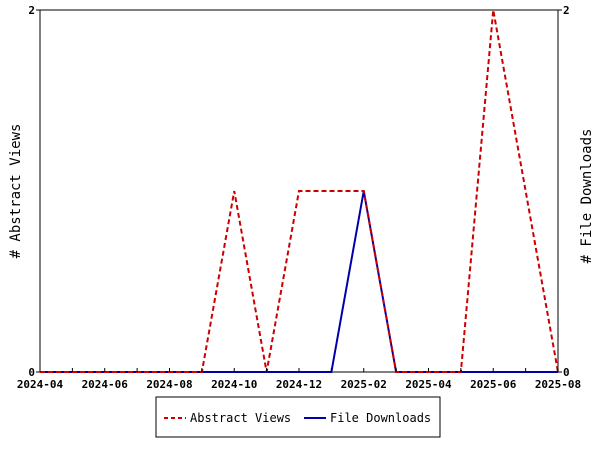 The width and height of the screenshot is (600, 450). I want to click on x-tick-label: 2025-06, so click(493, 384).